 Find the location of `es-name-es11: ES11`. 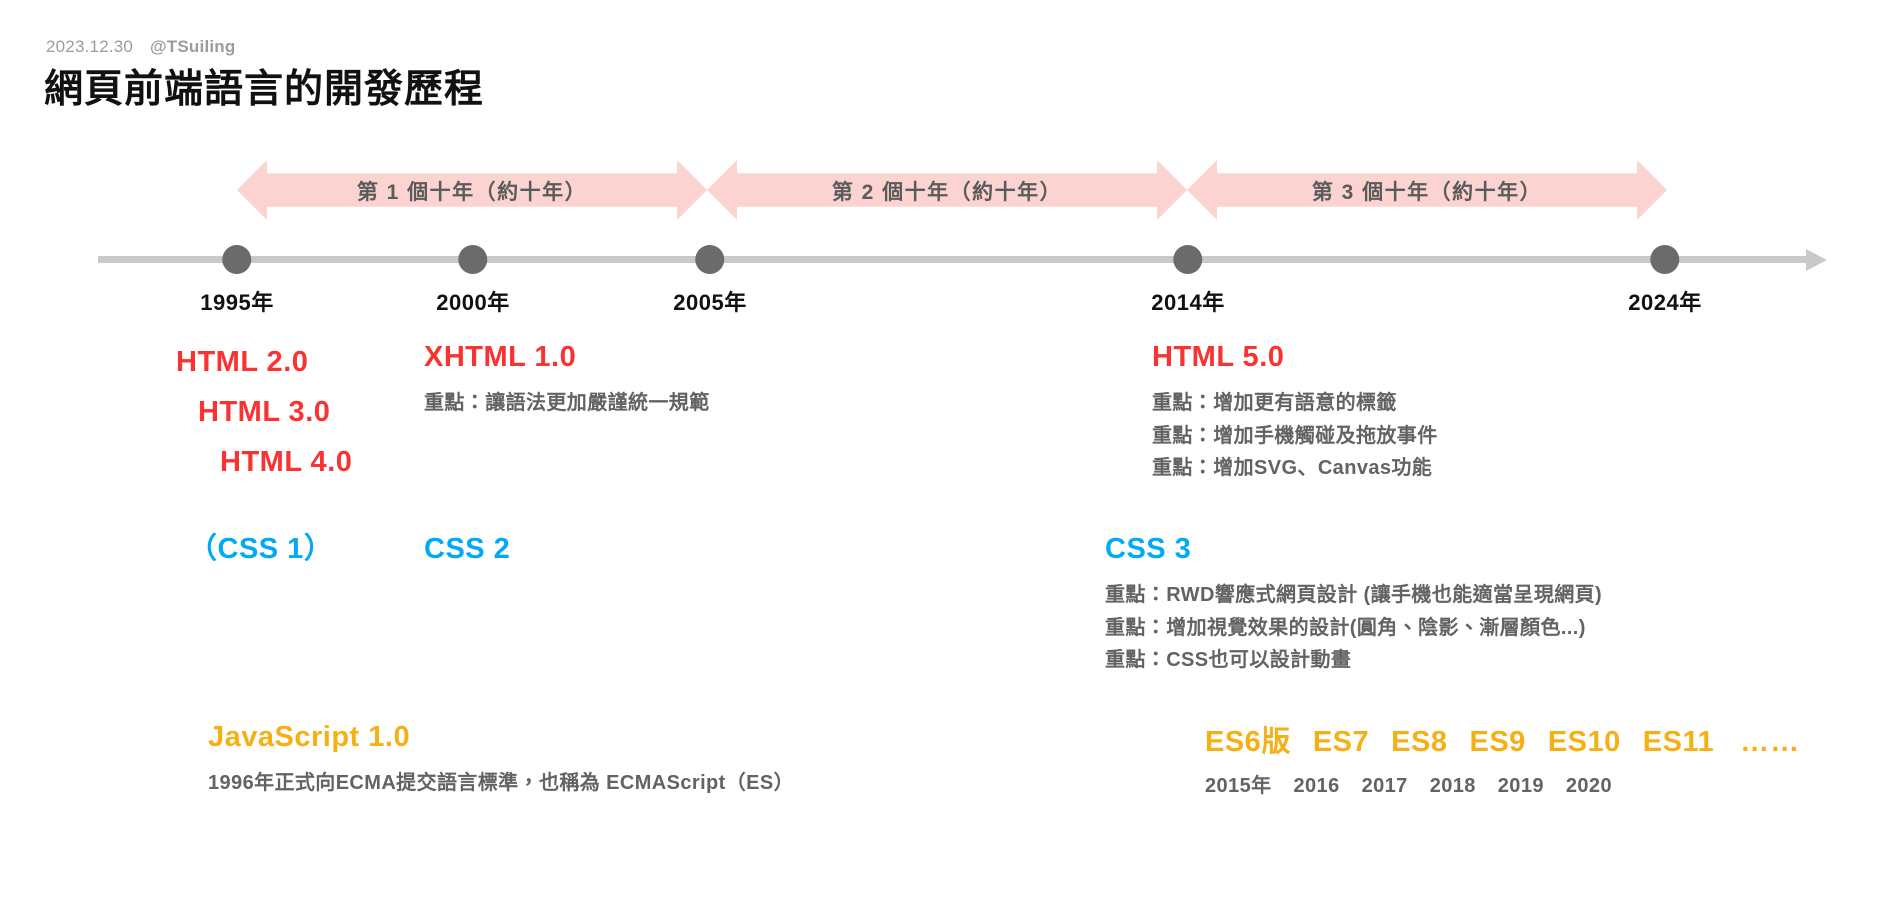

es-name-es11: ES11 is located at coordinates (1678, 742).